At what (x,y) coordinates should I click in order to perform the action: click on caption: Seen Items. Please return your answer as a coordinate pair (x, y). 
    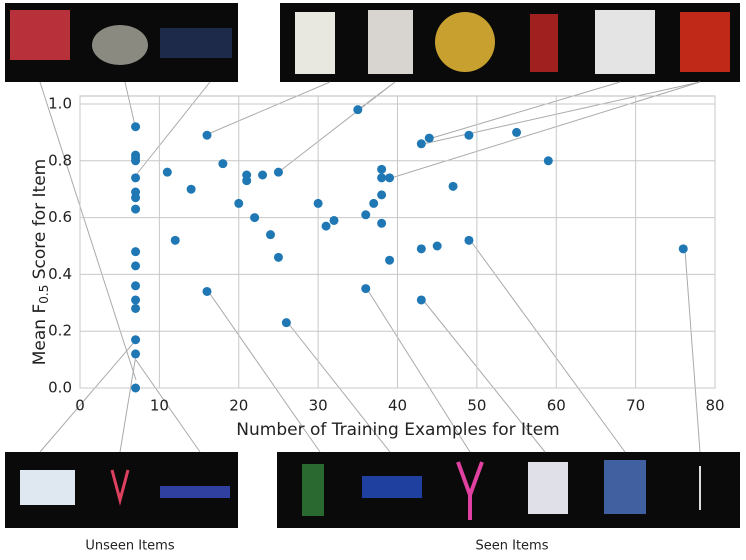
    Looking at the image, I should click on (512, 546).